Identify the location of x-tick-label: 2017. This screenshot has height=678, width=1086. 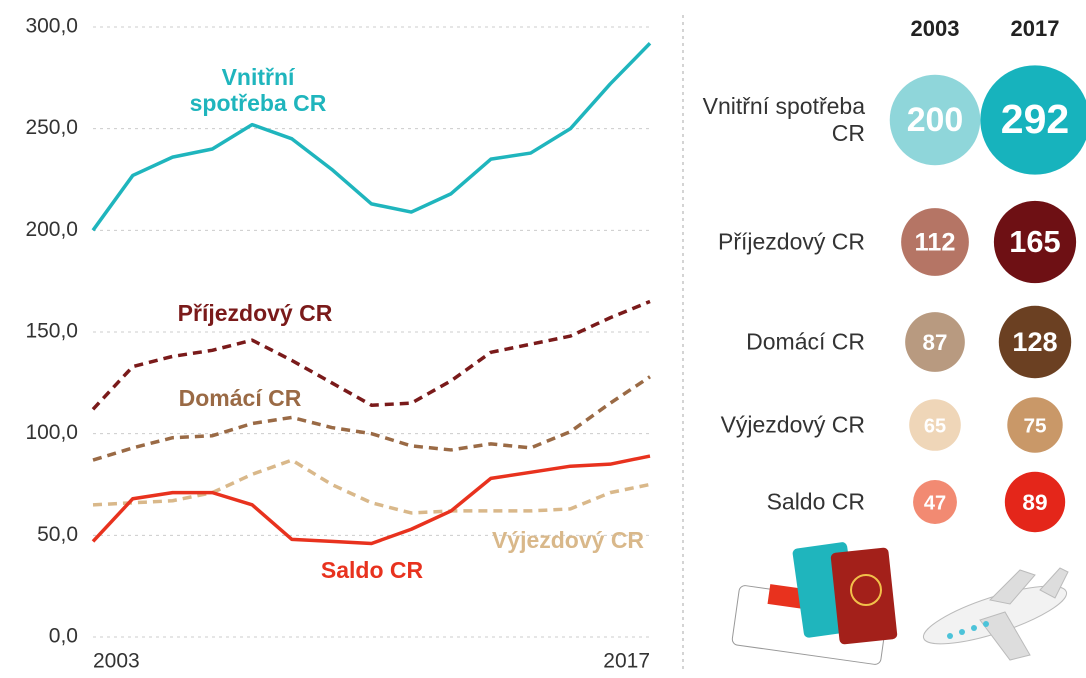
(626, 661).